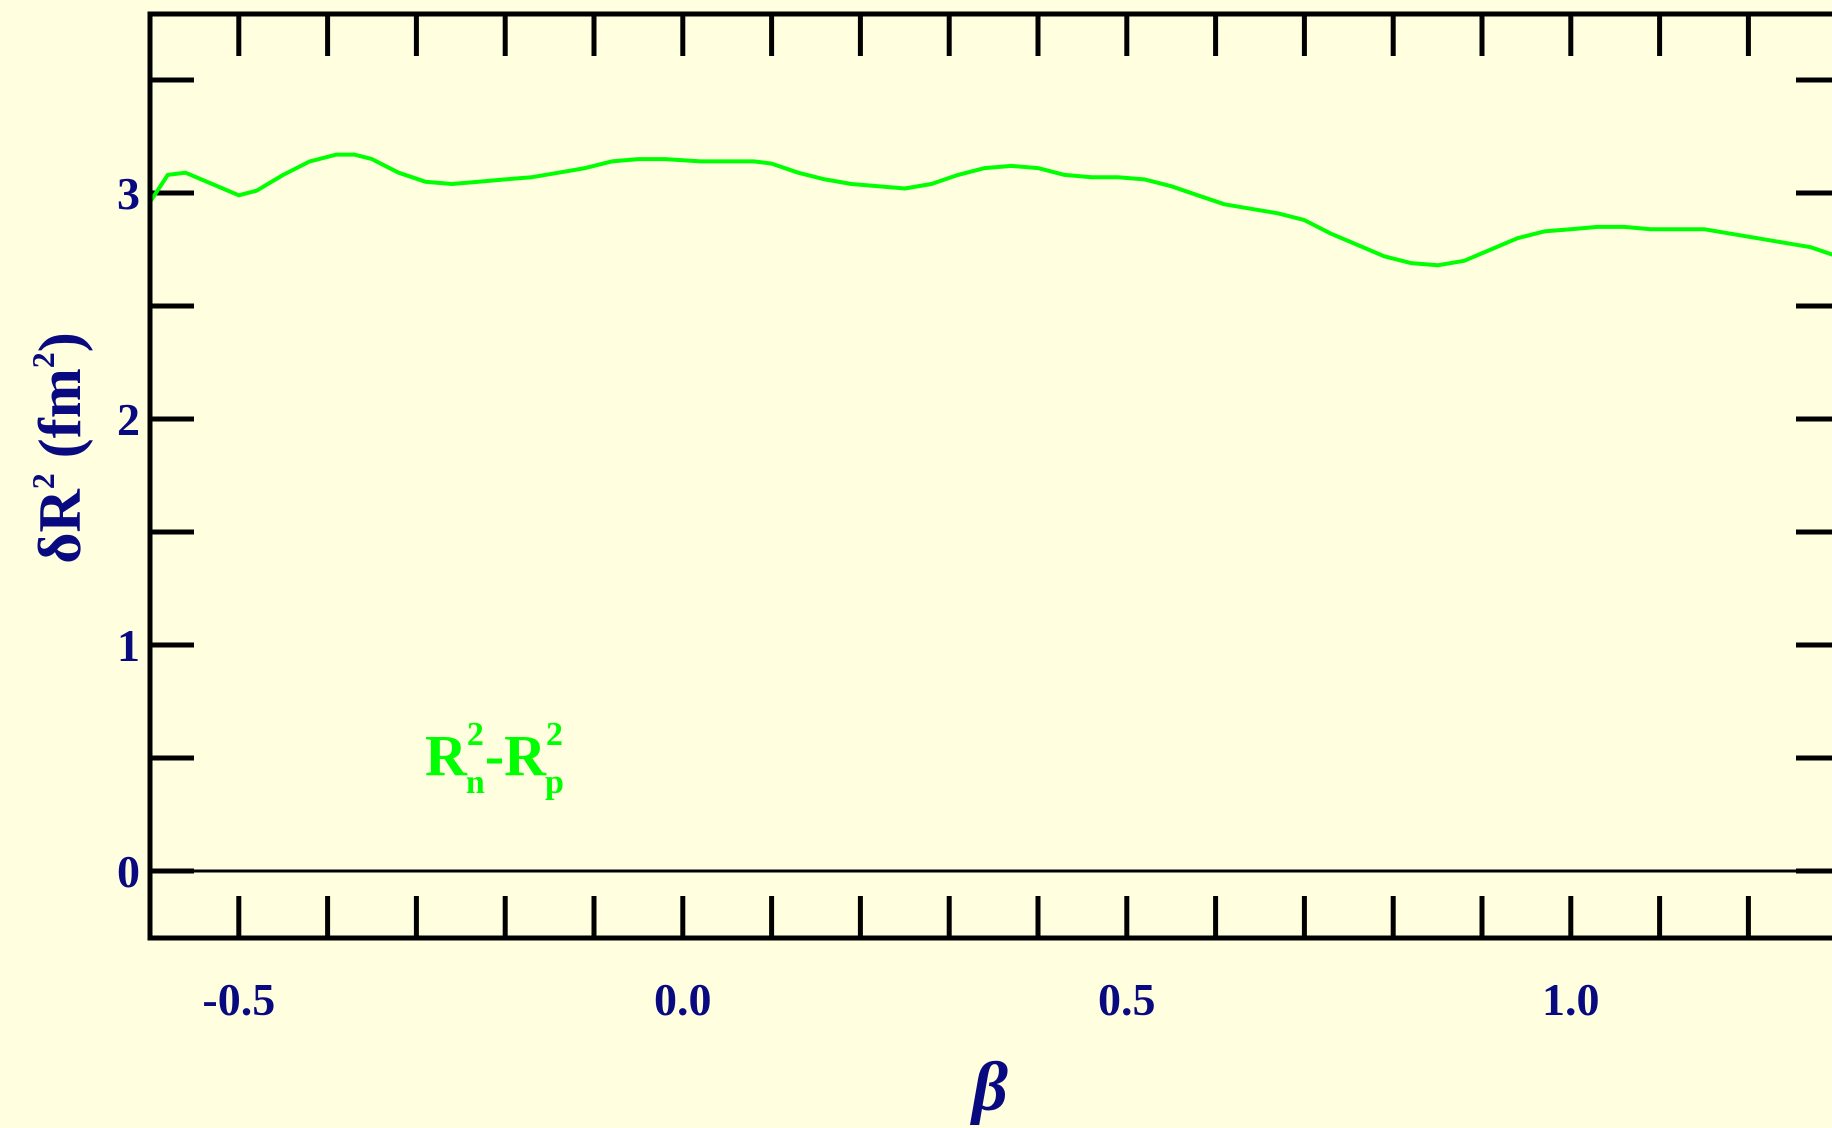 The height and width of the screenshot is (1128, 1832). I want to click on x-tick-label: 0.0, so click(683, 999).